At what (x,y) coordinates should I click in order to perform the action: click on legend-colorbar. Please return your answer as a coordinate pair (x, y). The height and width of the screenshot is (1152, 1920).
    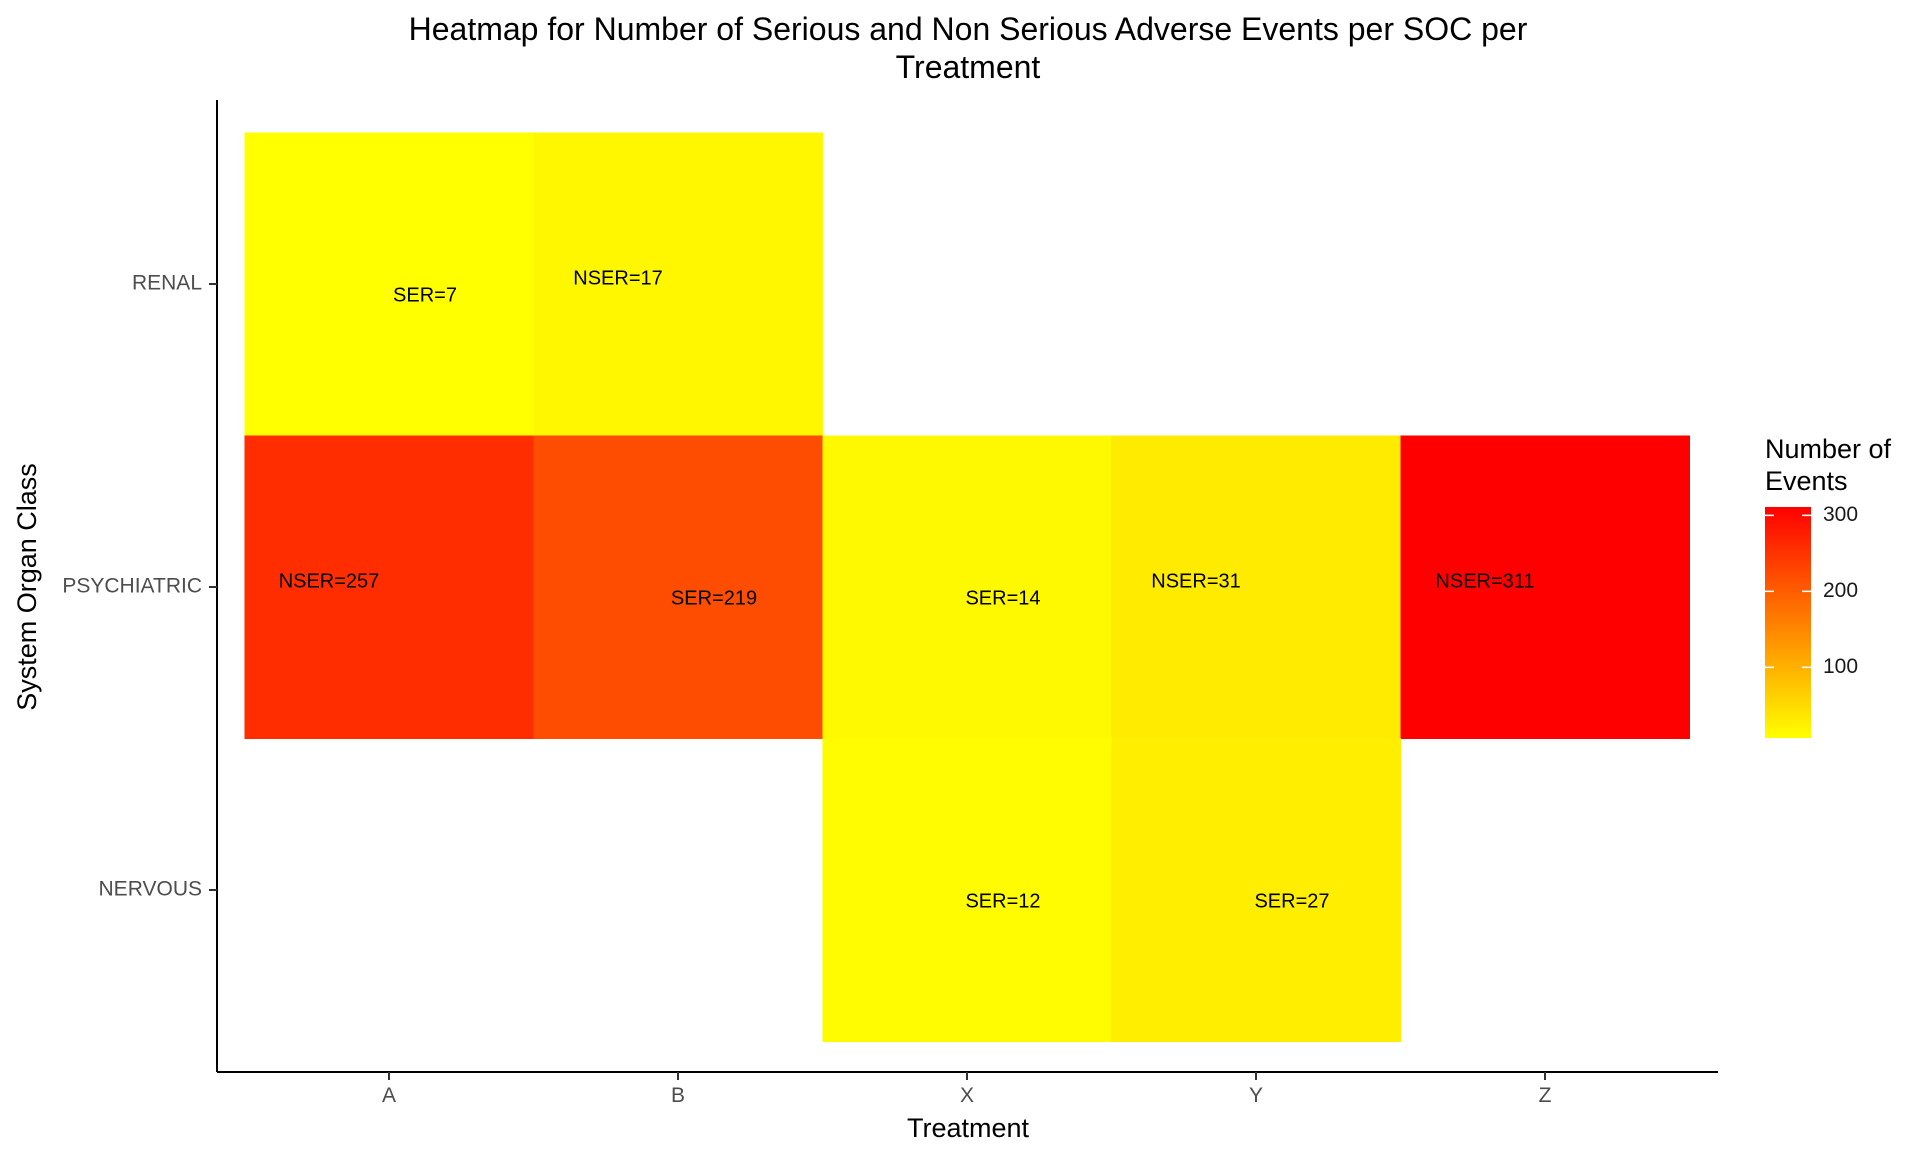
    Looking at the image, I should click on (1788, 622).